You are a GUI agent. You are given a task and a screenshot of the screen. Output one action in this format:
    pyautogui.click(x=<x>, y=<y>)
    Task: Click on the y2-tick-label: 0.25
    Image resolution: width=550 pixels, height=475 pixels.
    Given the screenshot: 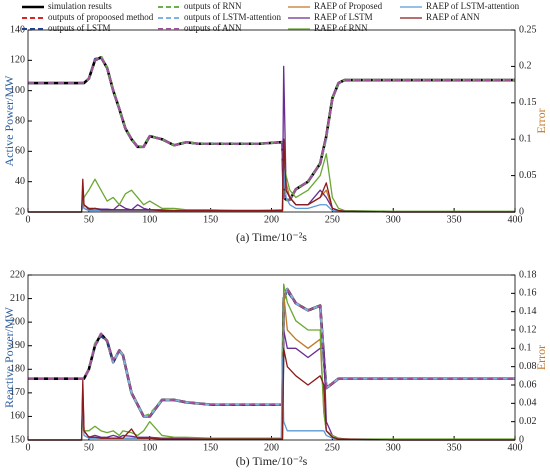 What is the action you would take?
    pyautogui.click(x=528, y=29)
    